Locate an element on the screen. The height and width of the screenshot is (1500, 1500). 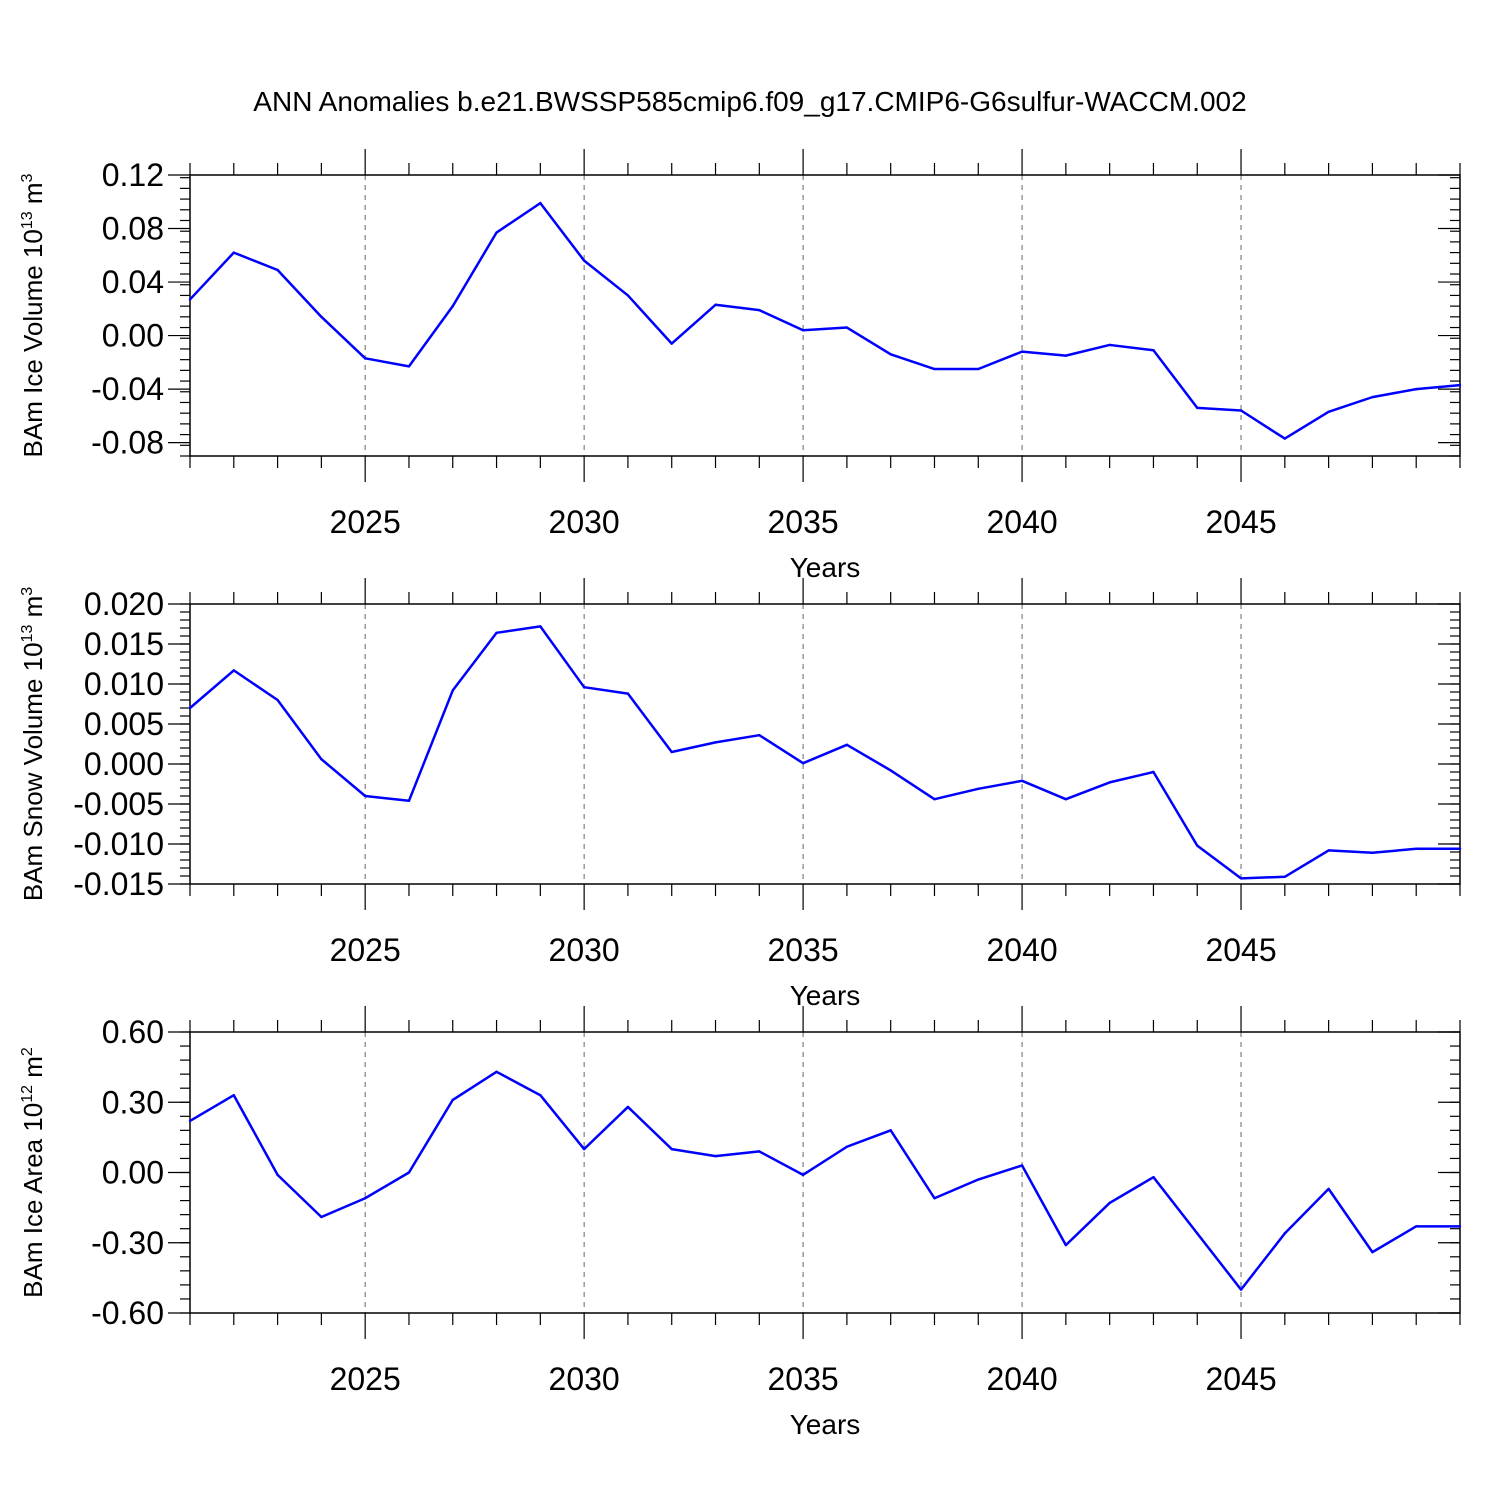
y-axis-label-part: BAm Snow Volume 10 is located at coordinates (33, 771).